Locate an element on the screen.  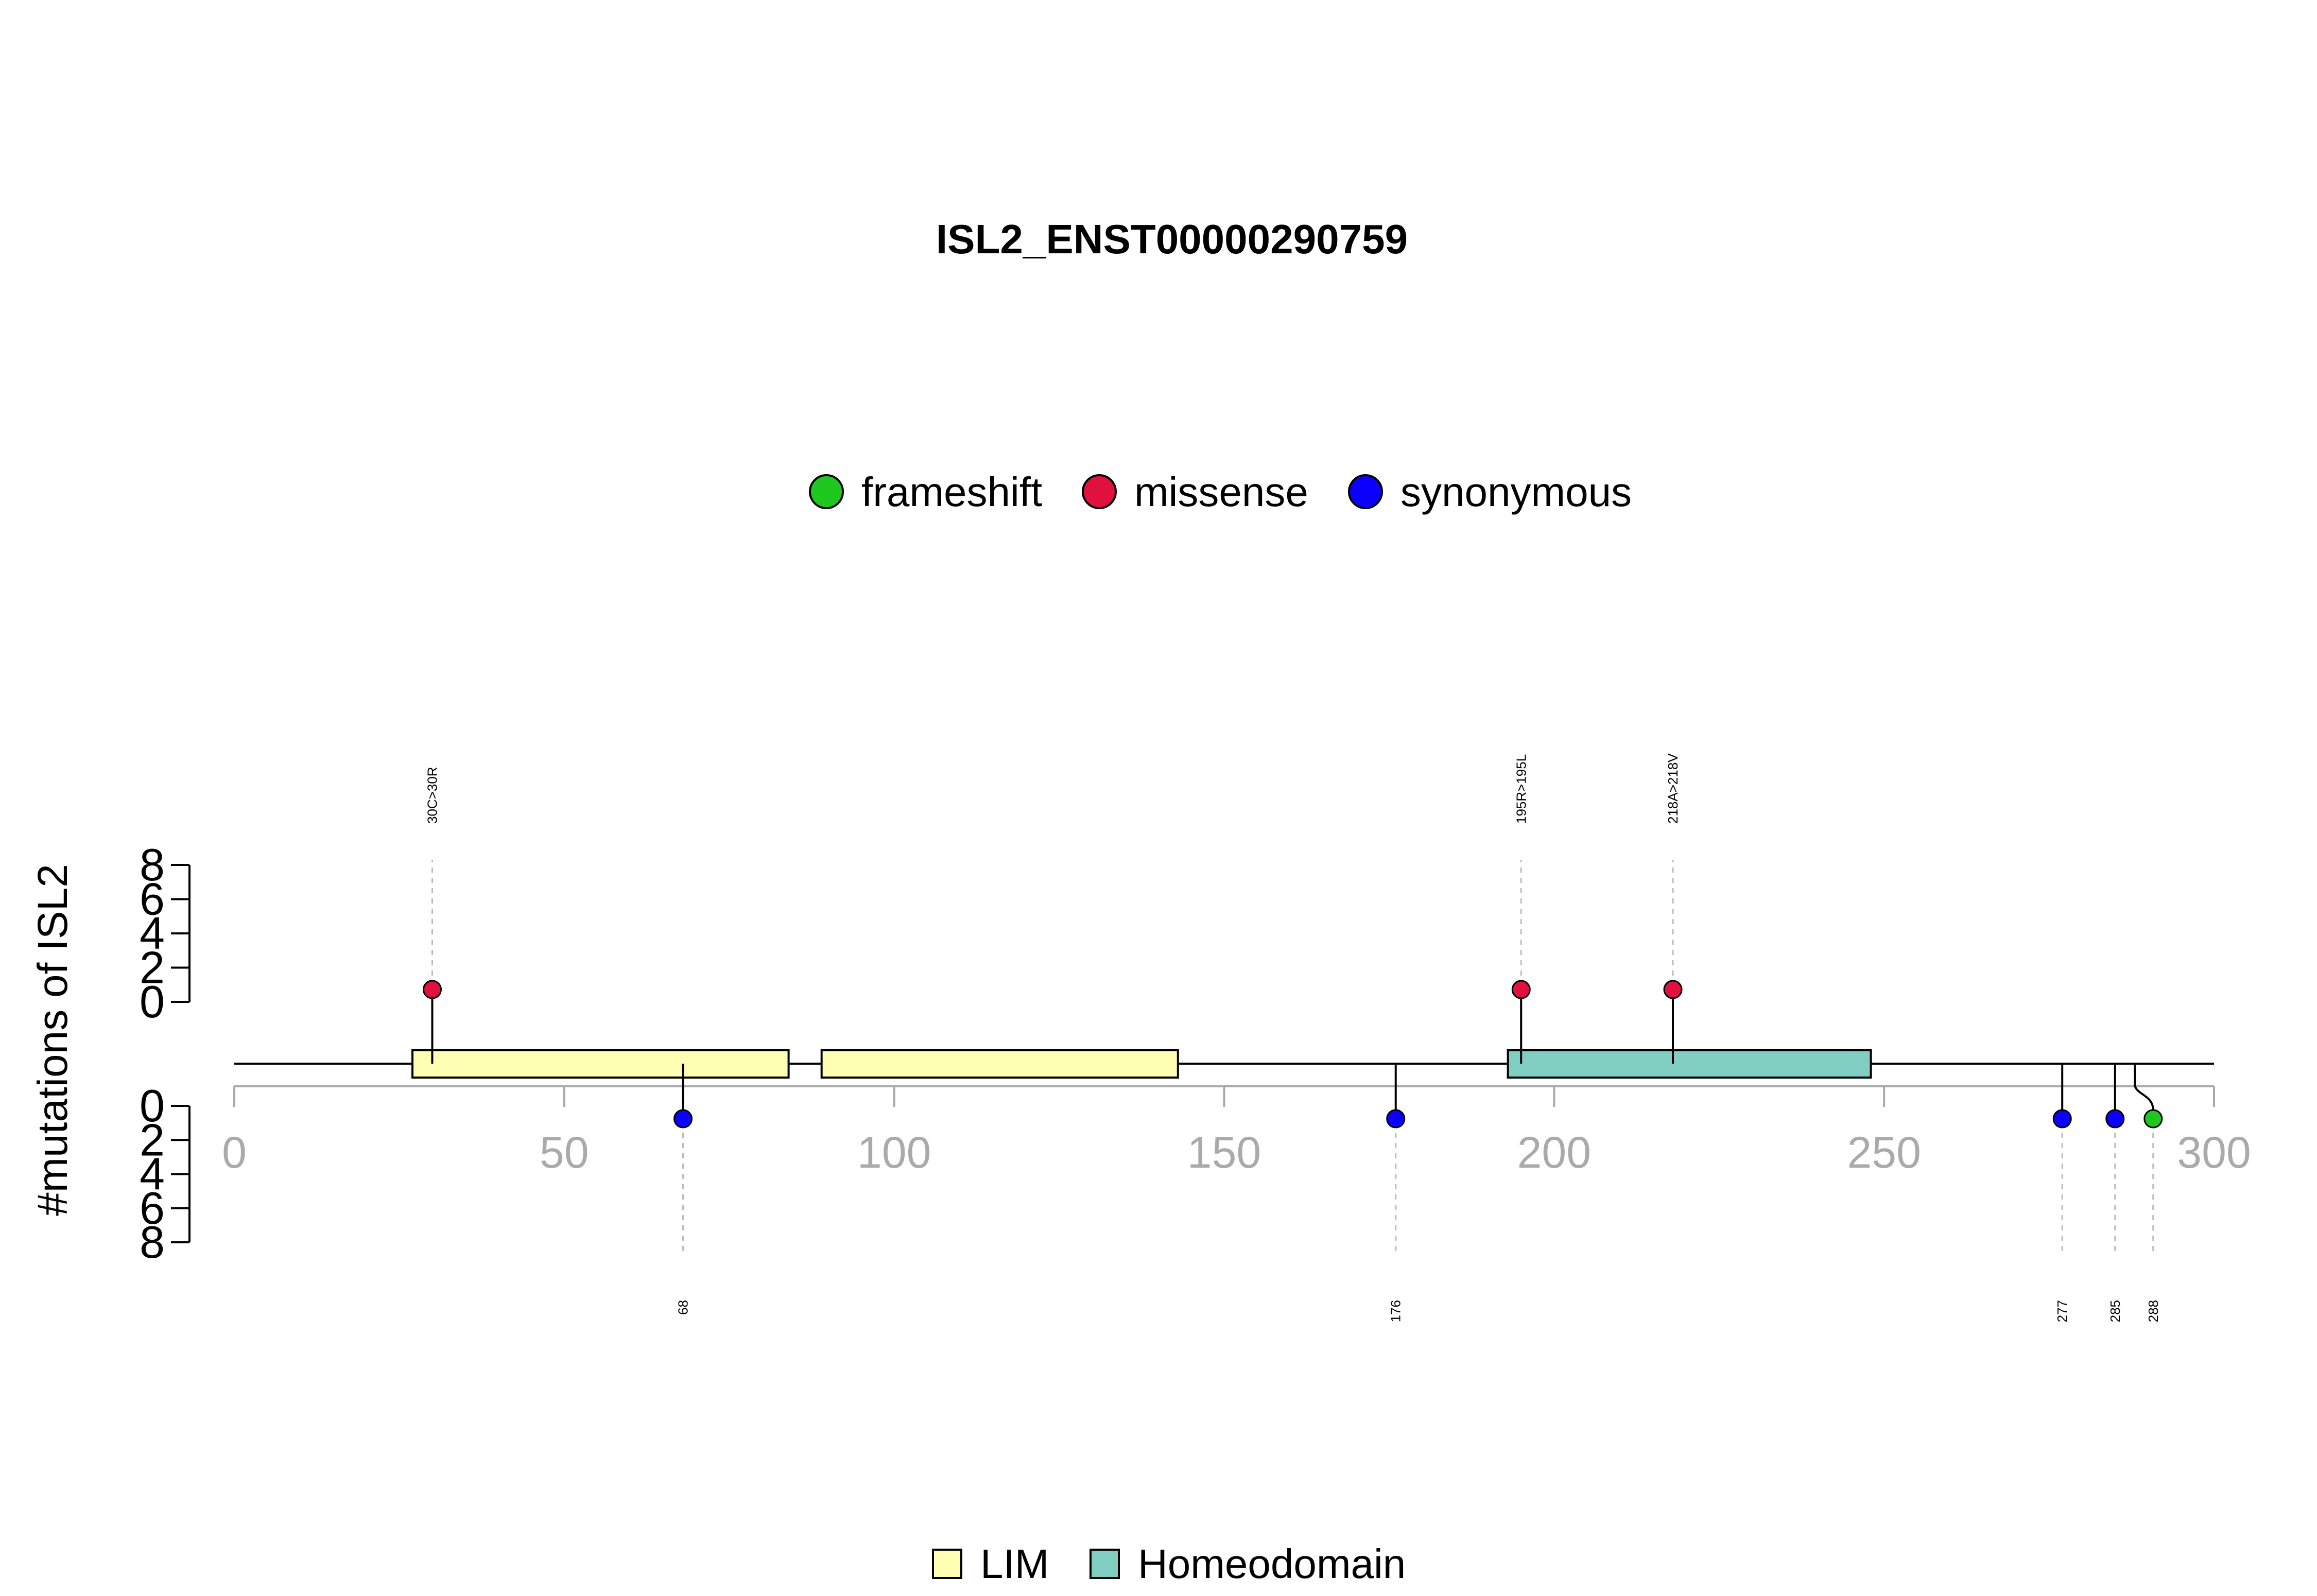
bottom-y-tick-label: 8 is located at coordinates (152, 1242).